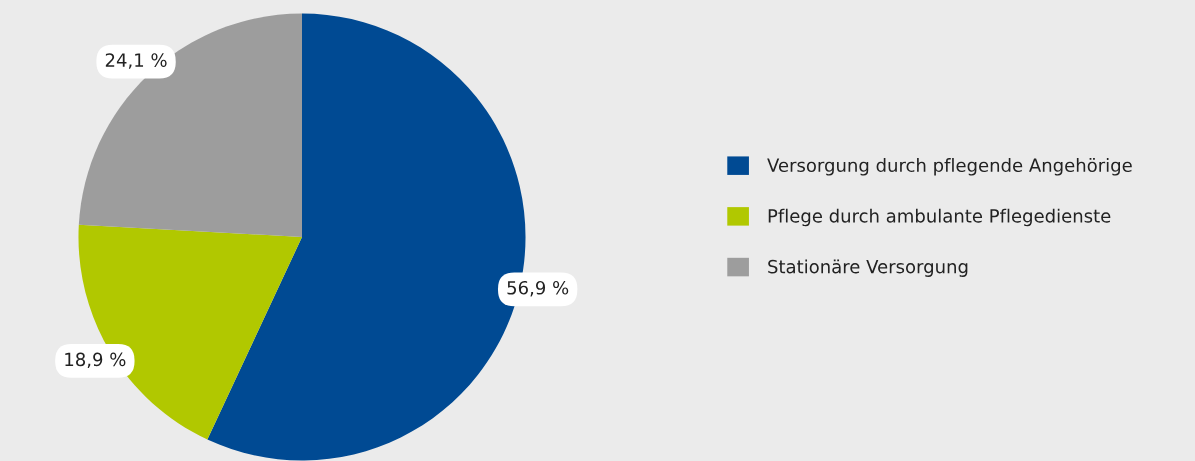 The image size is (1195, 461). I want to click on legend-label: Pflege durch ambulante Pflegedienste, so click(939, 217).